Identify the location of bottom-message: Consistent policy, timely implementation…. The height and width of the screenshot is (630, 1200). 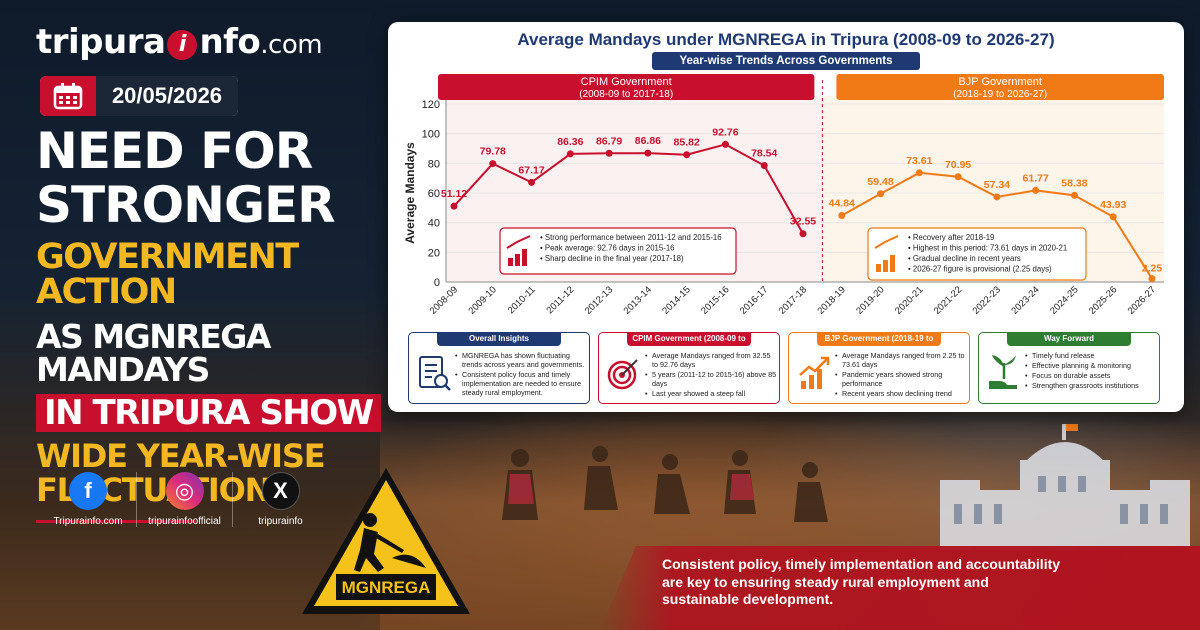
(861, 581).